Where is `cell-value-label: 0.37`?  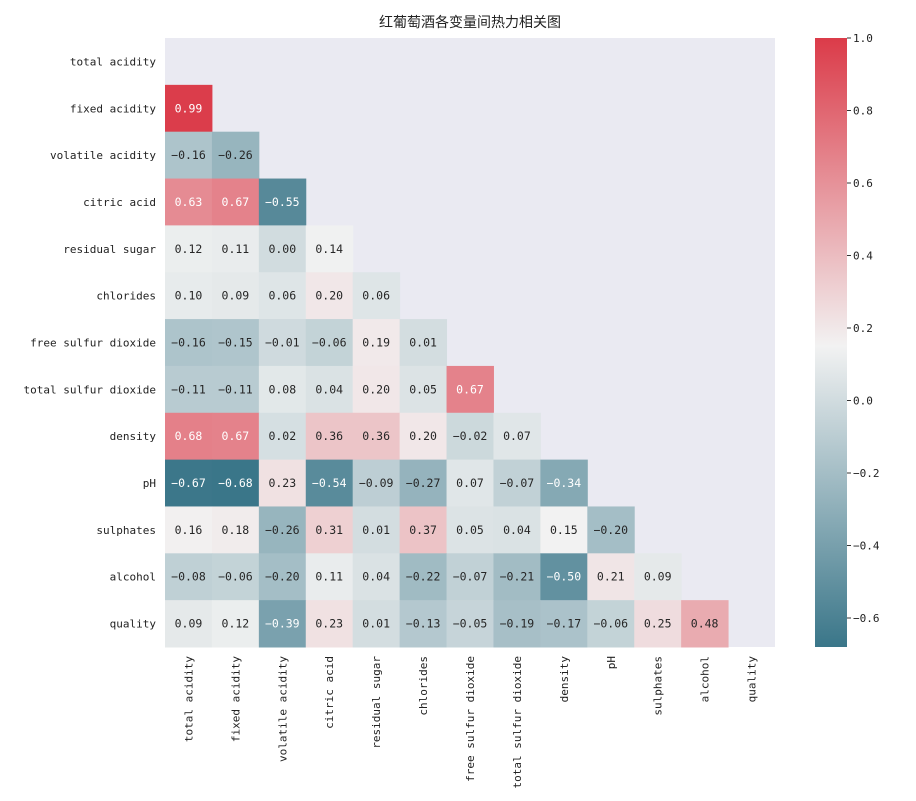 cell-value-label: 0.37 is located at coordinates (423, 530).